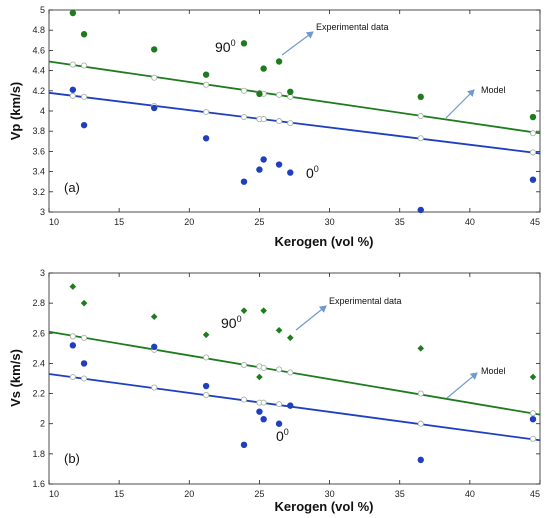 The height and width of the screenshot is (518, 547). What do you see at coordinates (38, 454) in the screenshot?
I see `y-tick-label: 1.8` at bounding box center [38, 454].